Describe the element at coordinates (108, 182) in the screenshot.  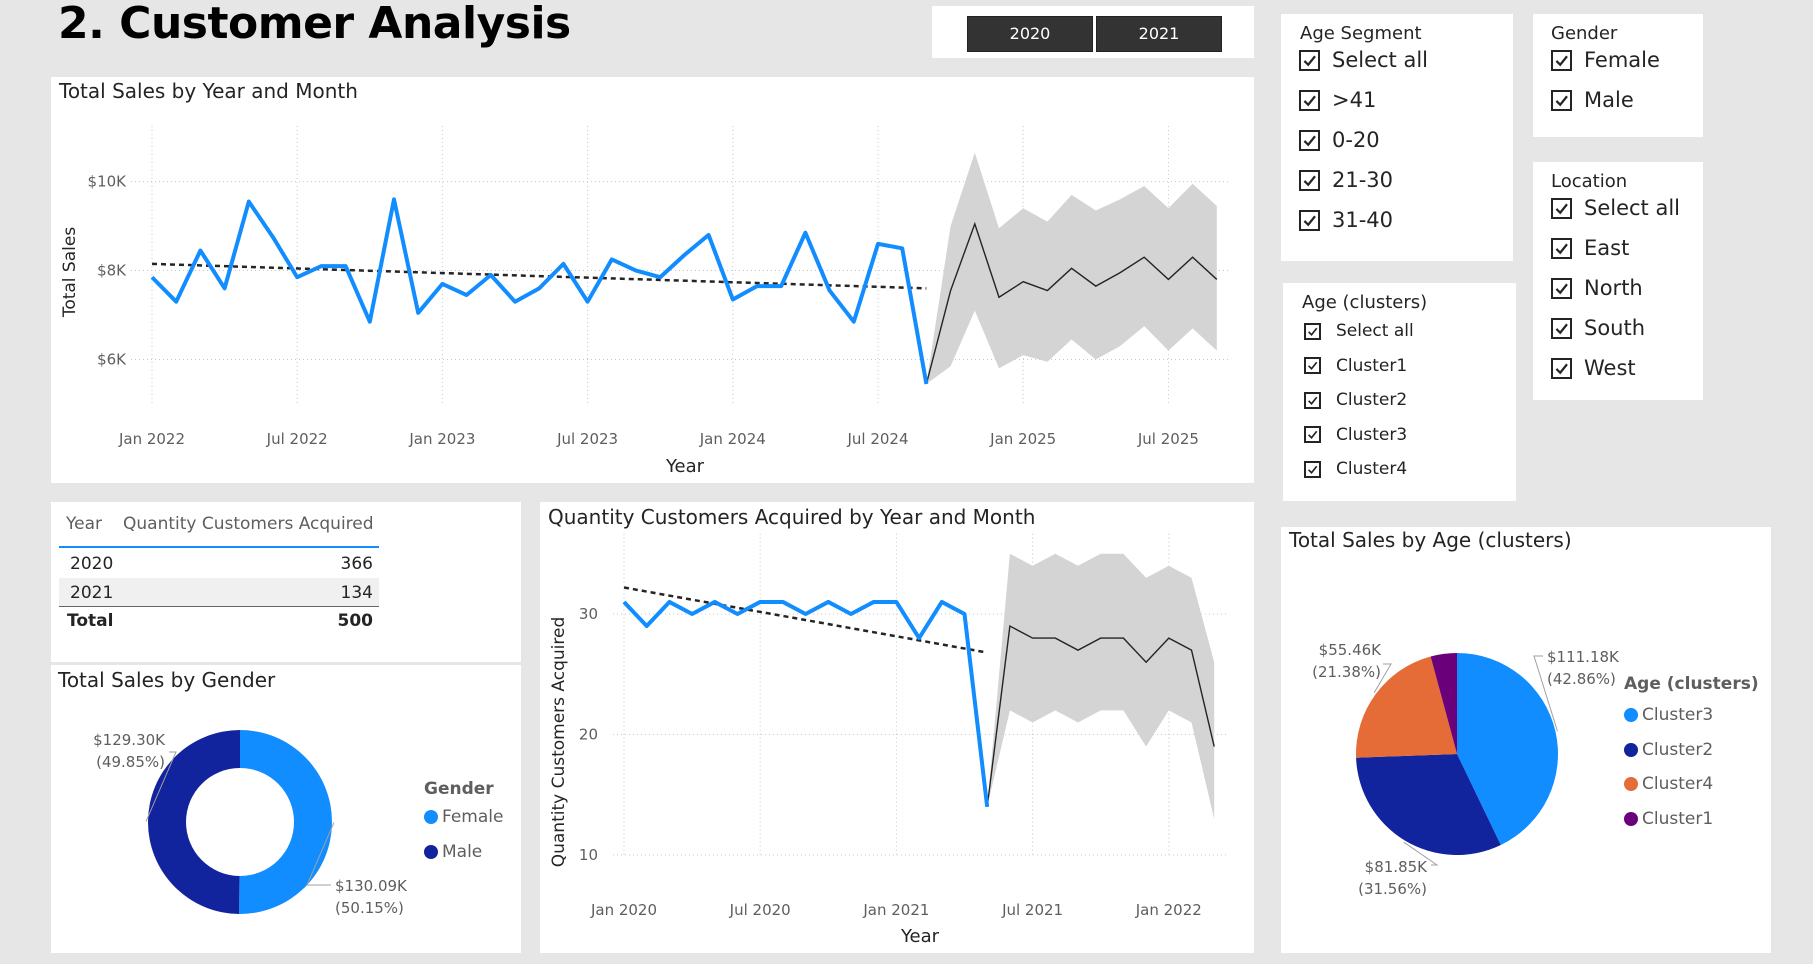
I see `y-tick-label: $10K` at that location.